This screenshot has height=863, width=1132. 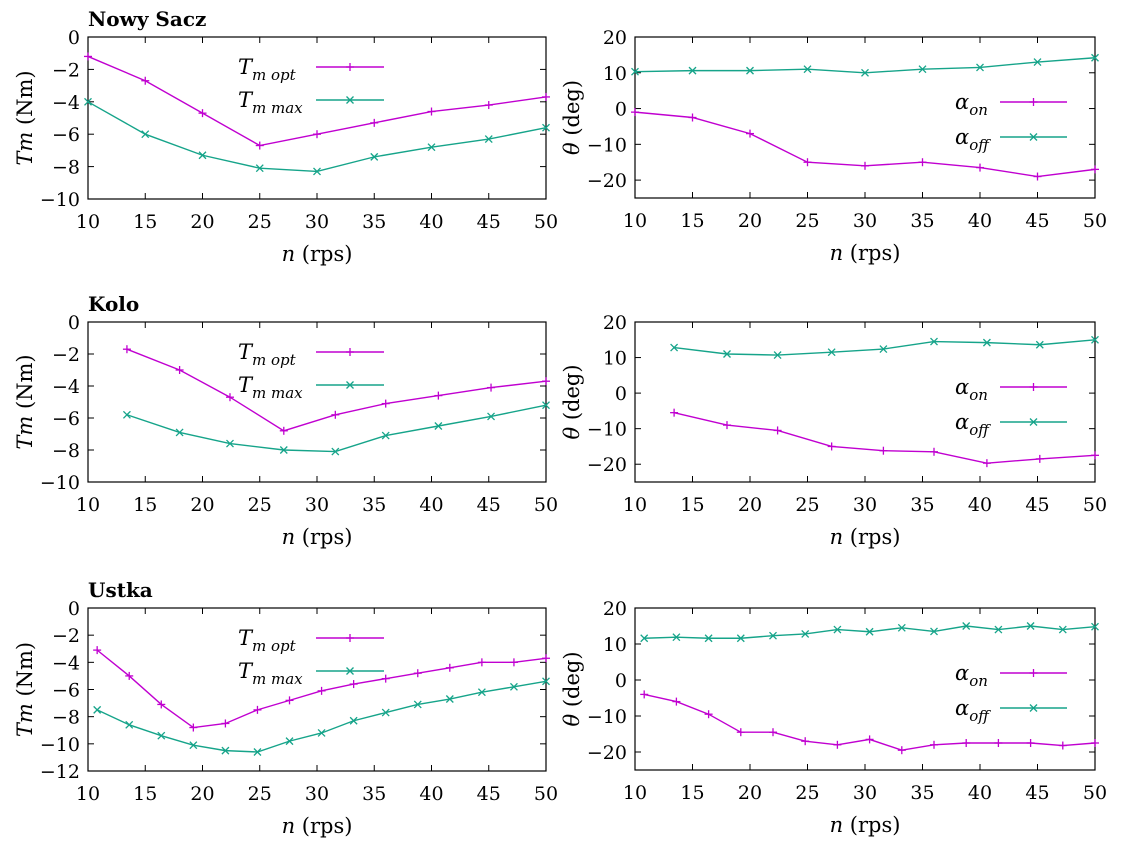 What do you see at coordinates (615, 74) in the screenshot?
I see `y-tick-label: 10` at bounding box center [615, 74].